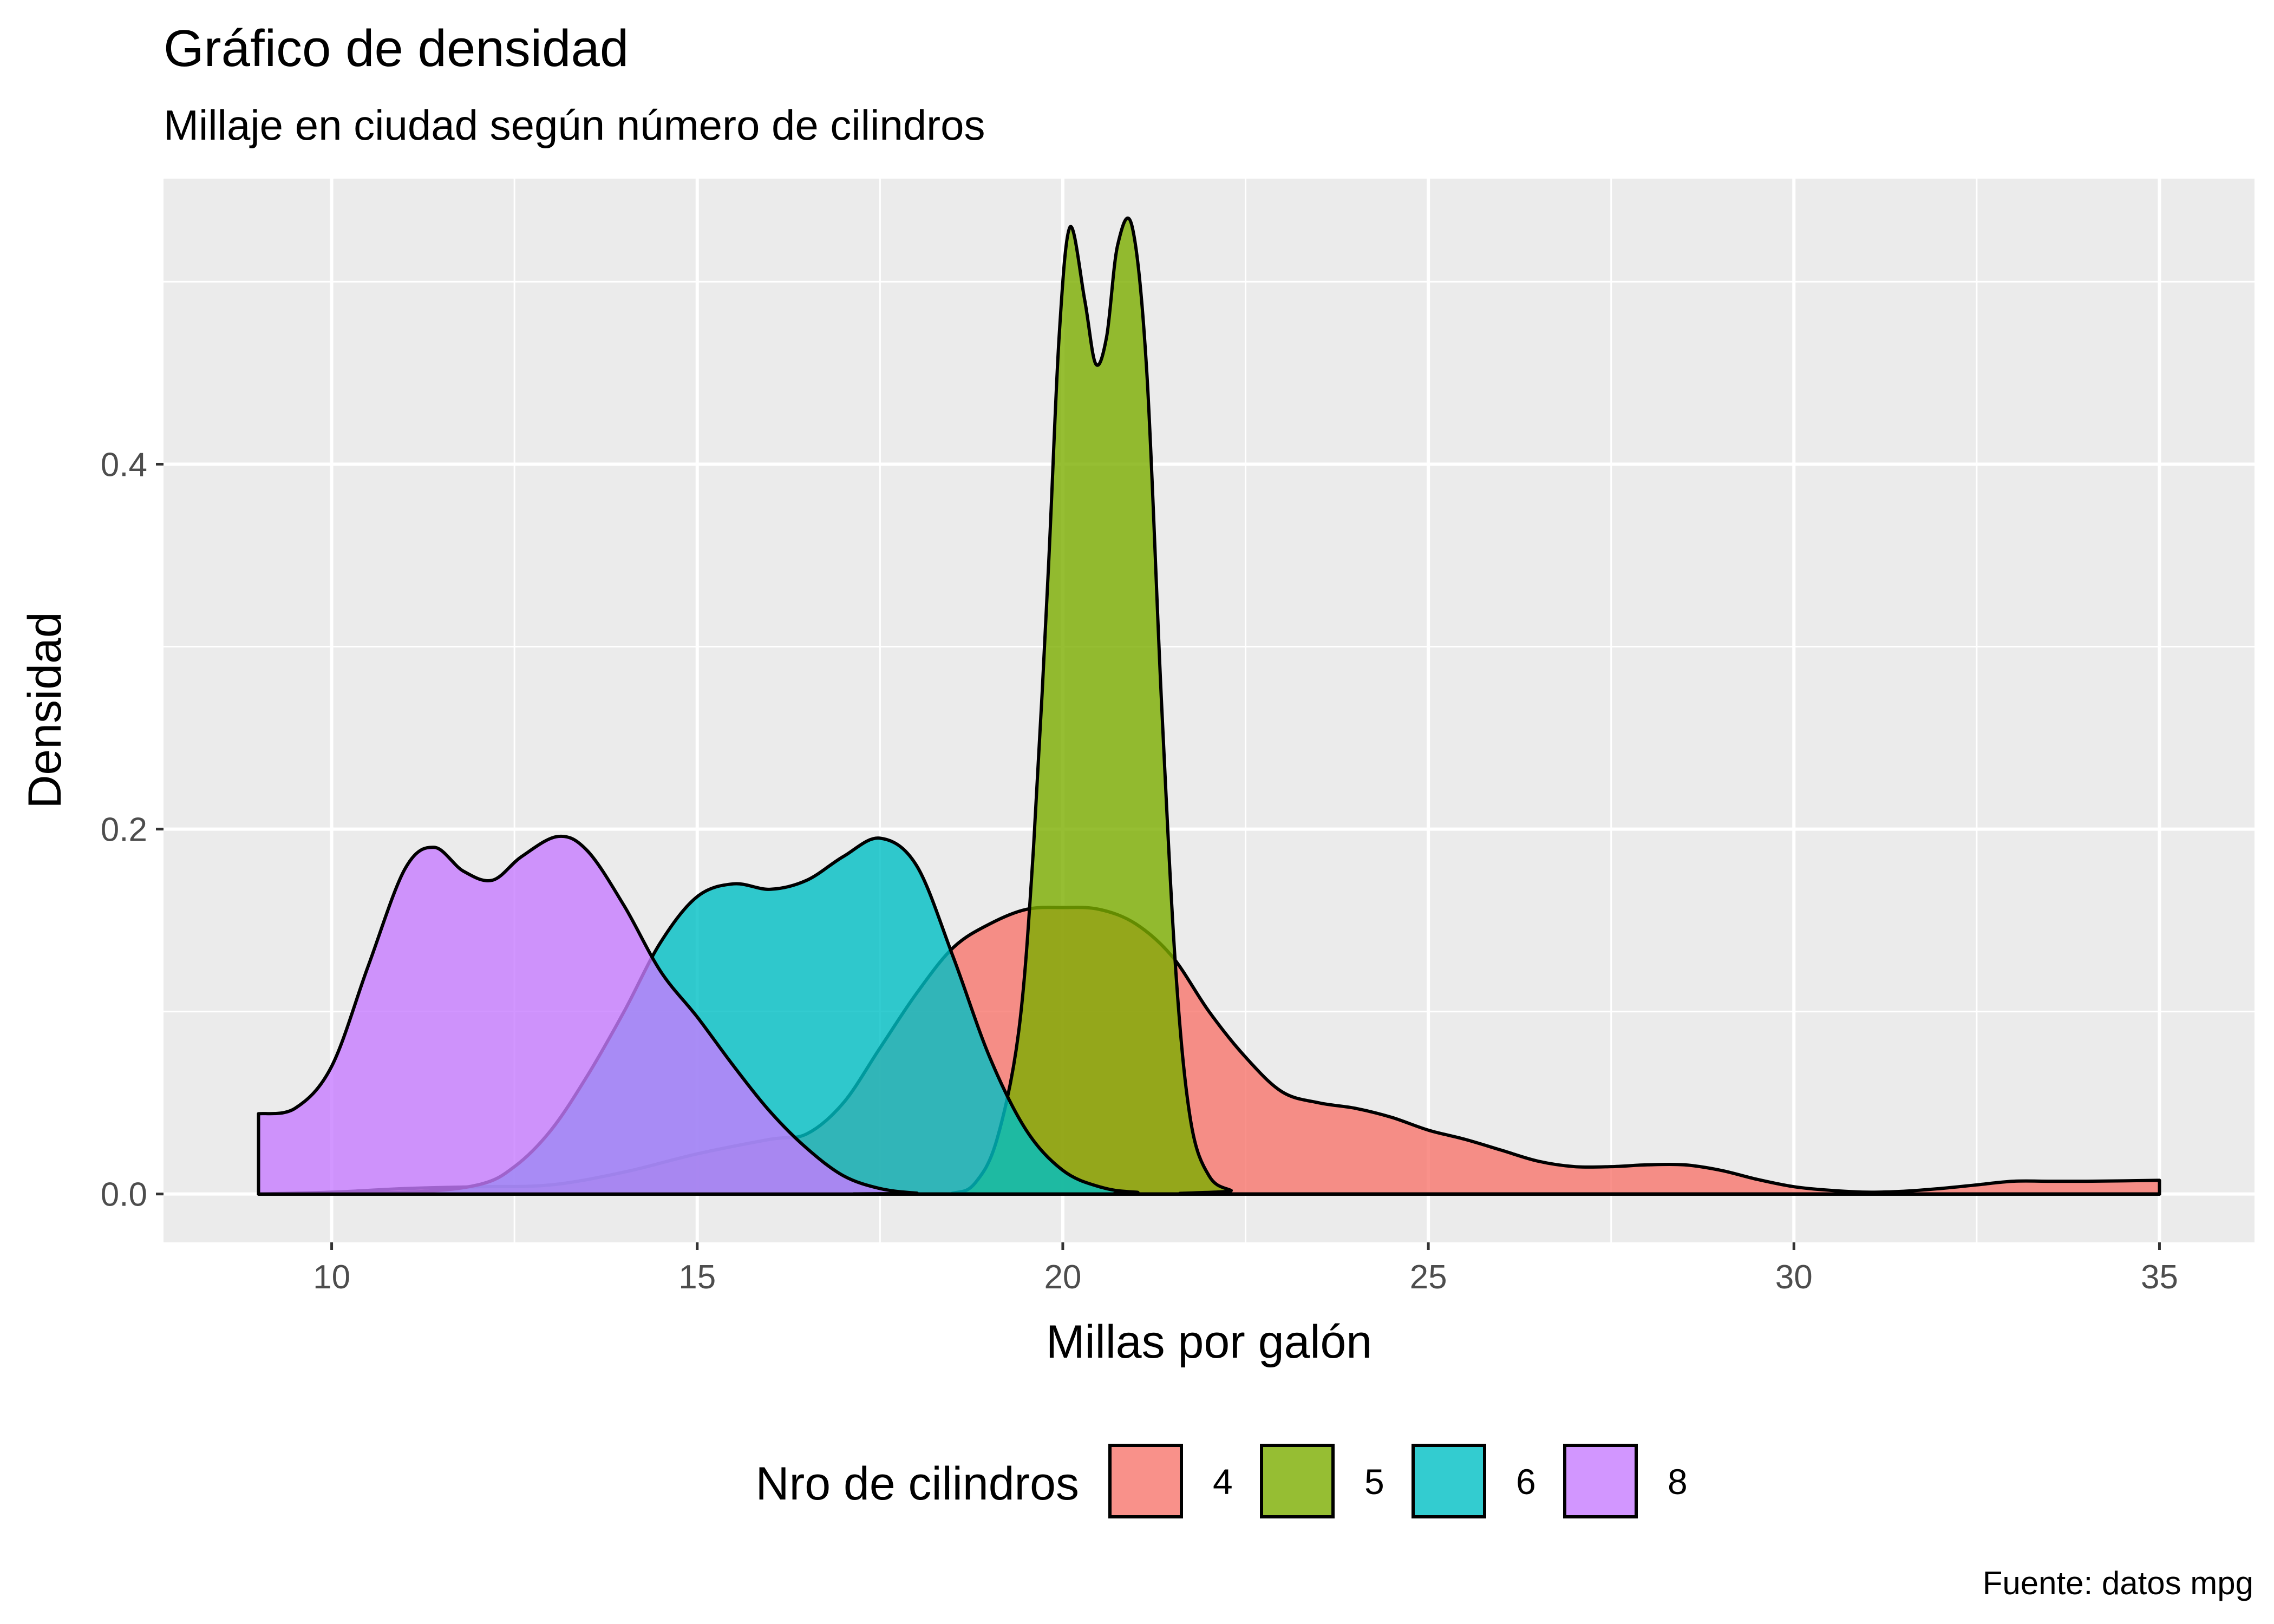  I want to click on legend-label-4: 4, so click(1223, 1482).